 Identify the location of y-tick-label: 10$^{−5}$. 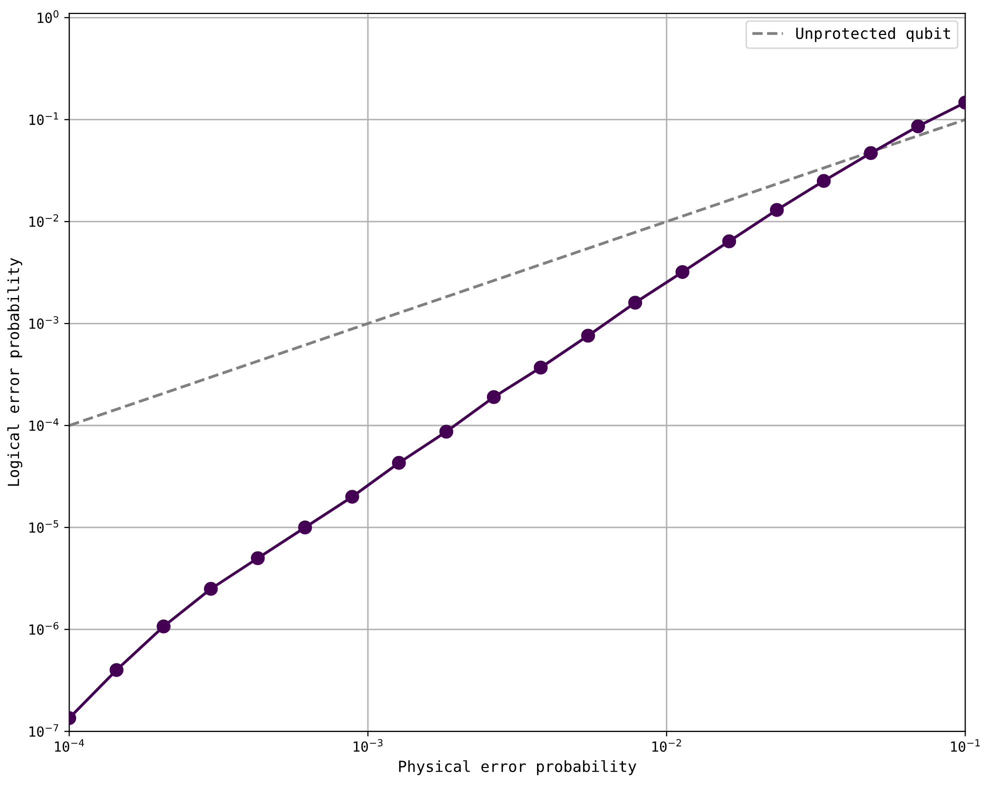
(44, 526).